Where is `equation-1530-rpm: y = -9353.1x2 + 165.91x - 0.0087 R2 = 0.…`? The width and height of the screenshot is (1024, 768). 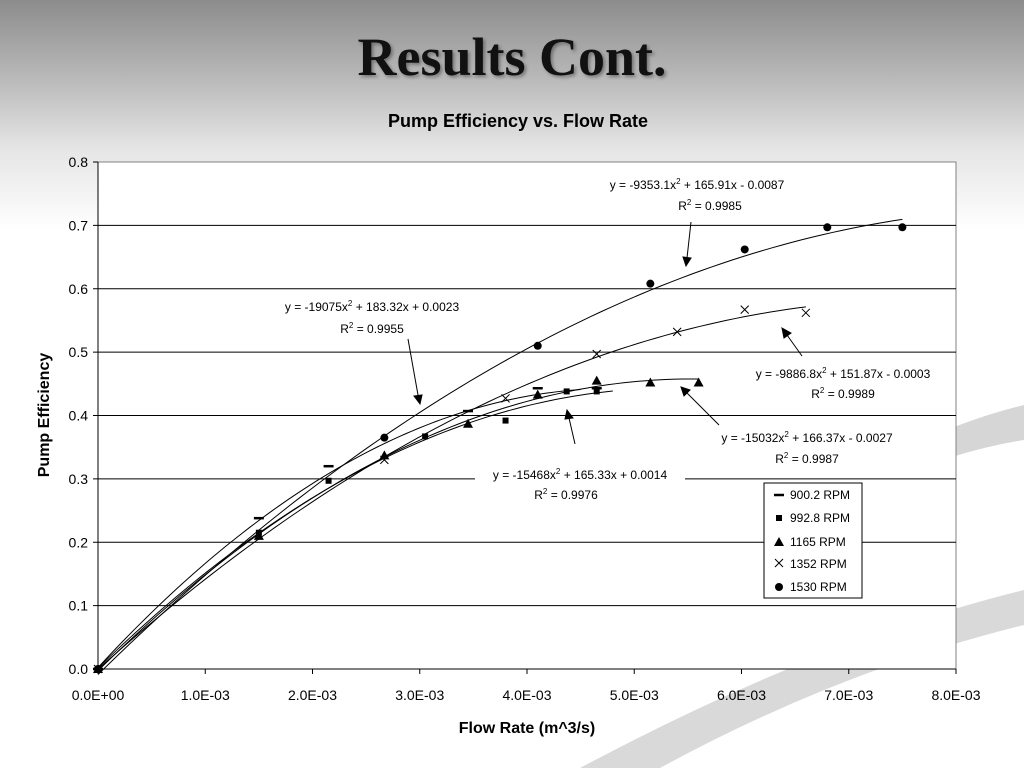 equation-1530-rpm: y = -9353.1x2 + 165.91x - 0.0087 R2 = 0.… is located at coordinates (697, 195).